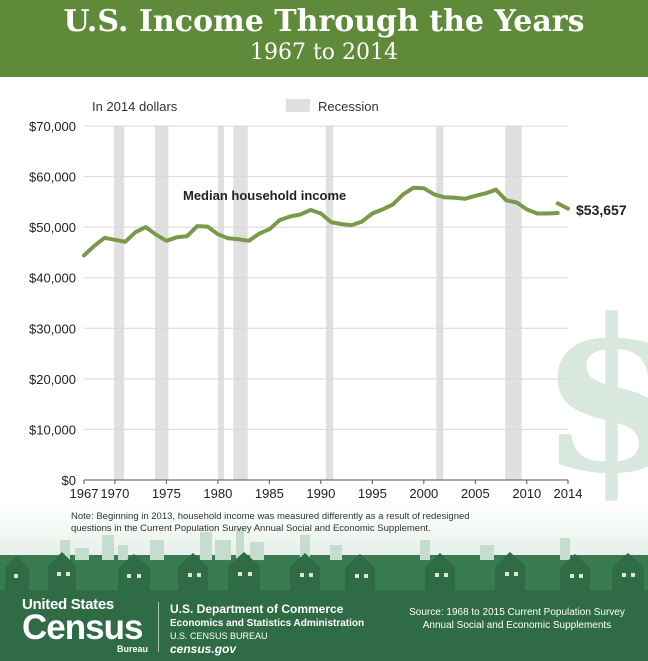 Image resolution: width=648 pixels, height=661 pixels. I want to click on y-tick-label: $20,000, so click(52, 379).